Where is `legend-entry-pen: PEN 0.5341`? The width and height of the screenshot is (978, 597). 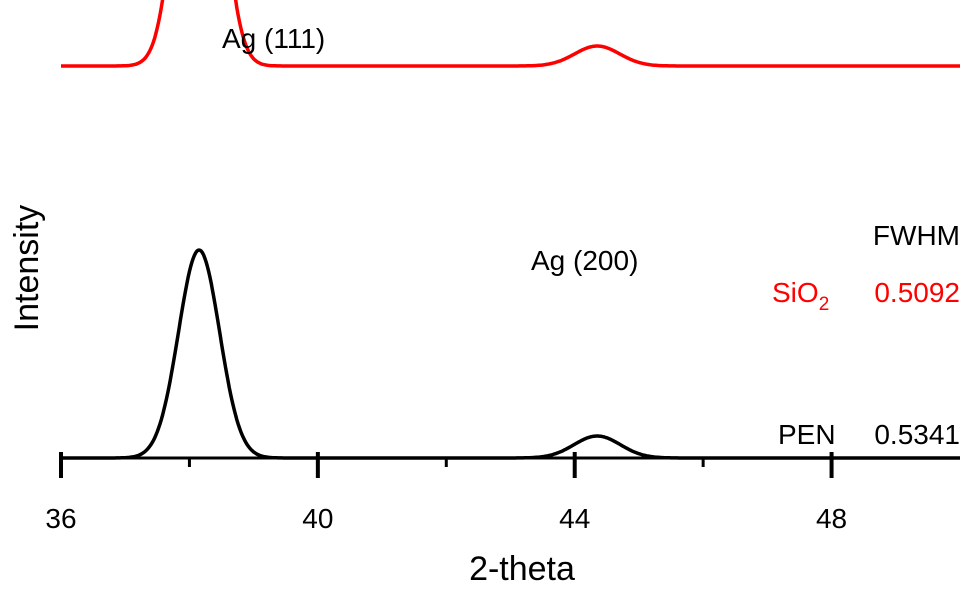
legend-entry-pen: PEN 0.5341 is located at coordinates (869, 434).